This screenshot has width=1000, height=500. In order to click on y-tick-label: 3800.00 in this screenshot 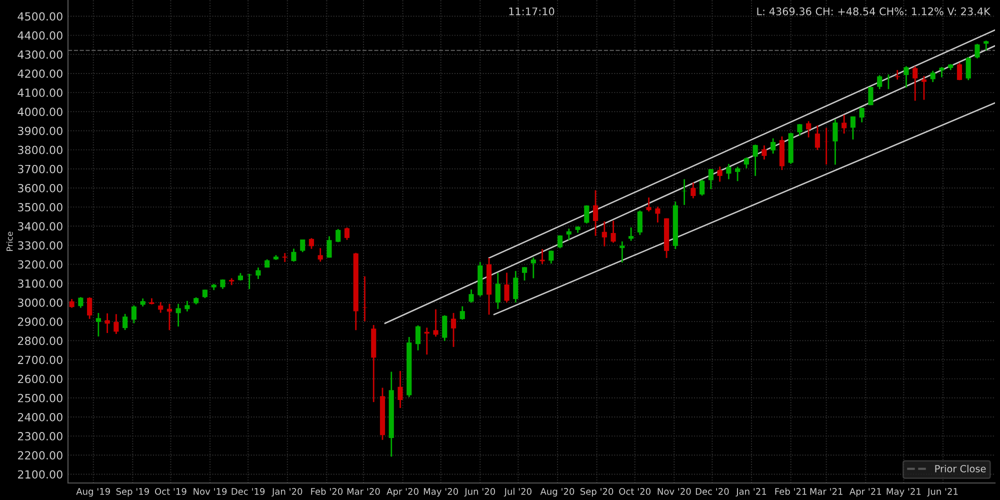, I will do `click(40, 150)`.